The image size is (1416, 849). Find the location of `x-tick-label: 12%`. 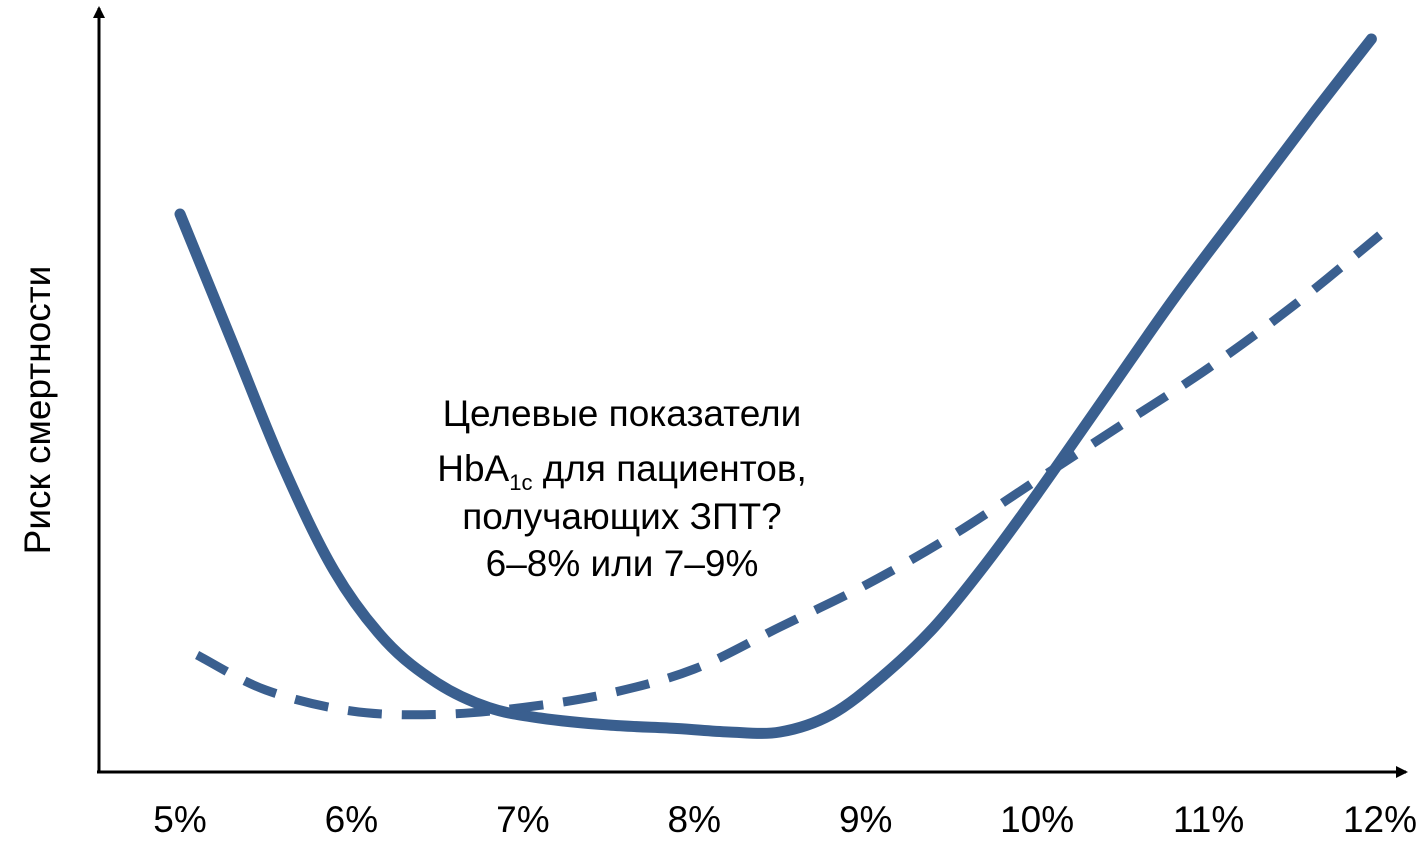

x-tick-label: 12% is located at coordinates (1379, 819).